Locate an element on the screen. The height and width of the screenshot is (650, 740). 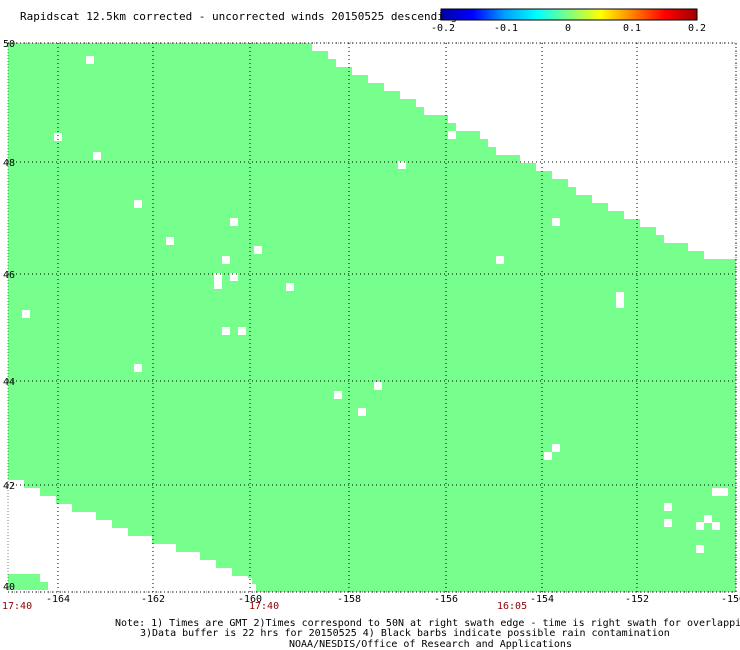
colorbar: -0.2 -0.1 0 0.1 0.2 is located at coordinates (568, 21).